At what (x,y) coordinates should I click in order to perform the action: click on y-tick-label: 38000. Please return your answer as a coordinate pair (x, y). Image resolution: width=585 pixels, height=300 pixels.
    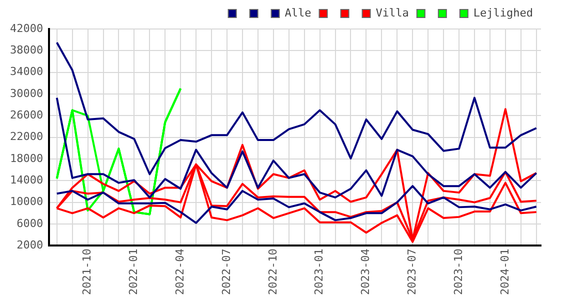
    Looking at the image, I should click on (27, 50).